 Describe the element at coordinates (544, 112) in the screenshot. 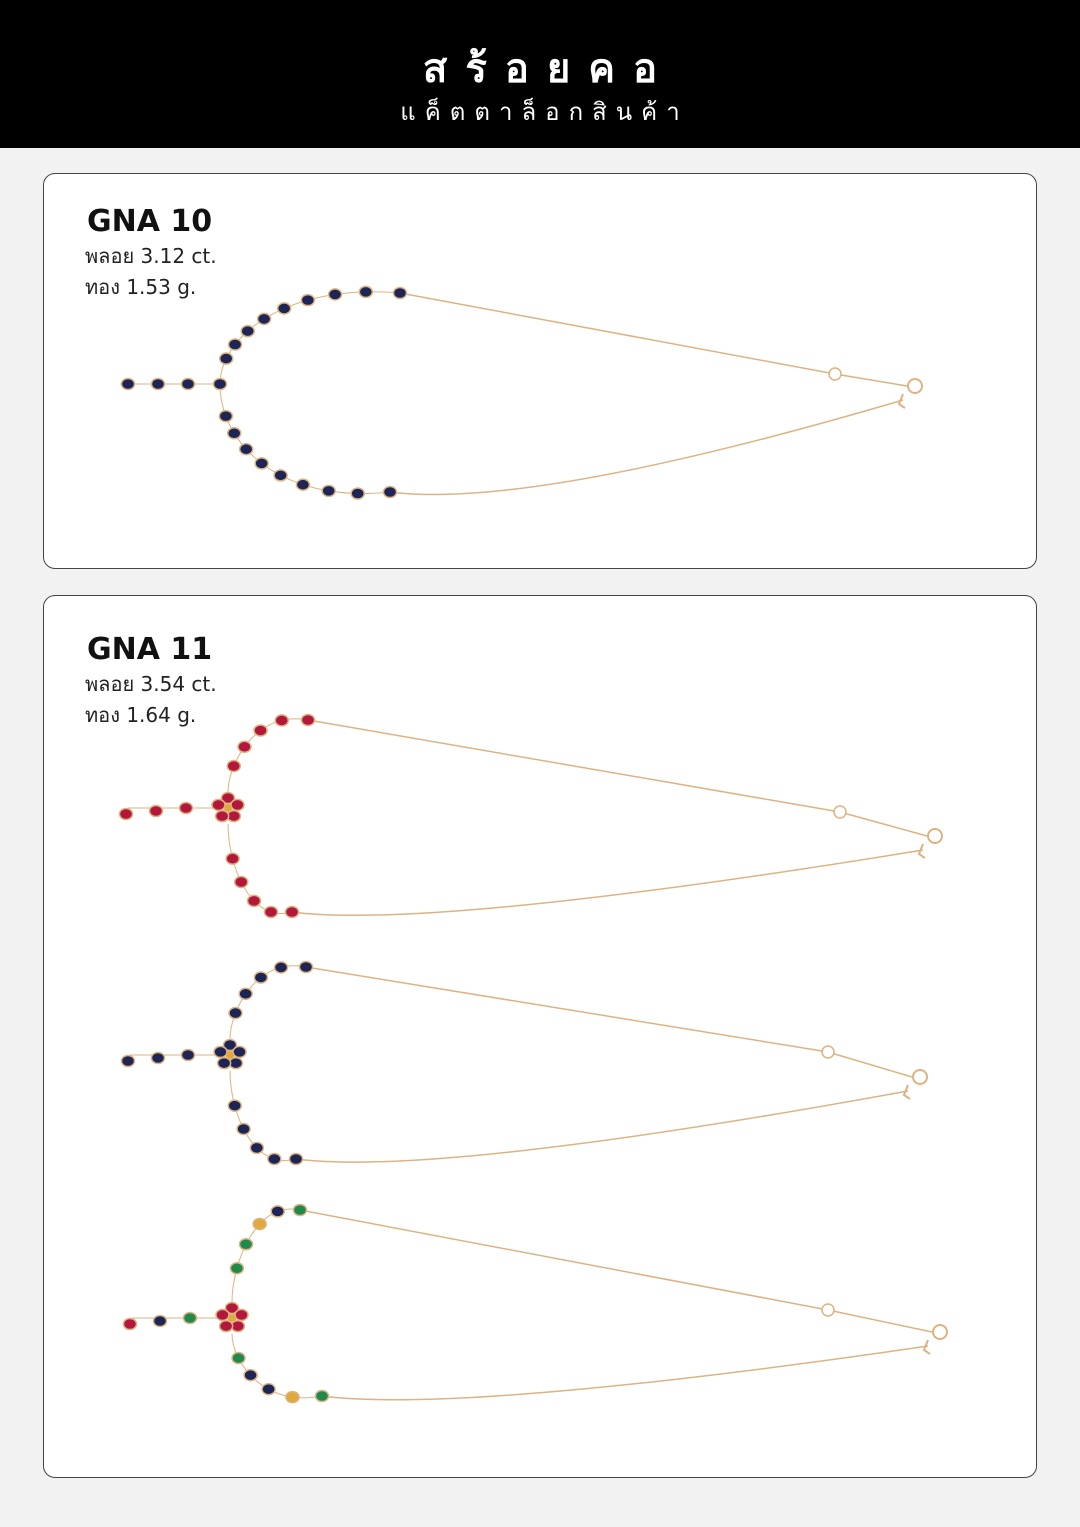

I see `header-subtitle: แค็ตตาล็อกสินค้า` at that location.